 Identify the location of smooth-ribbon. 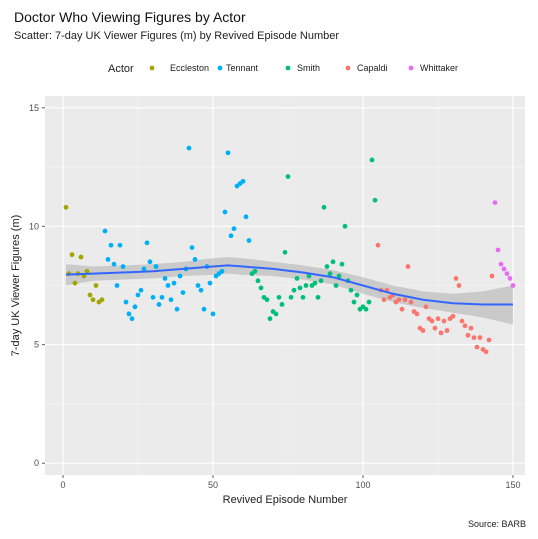
(289, 291).